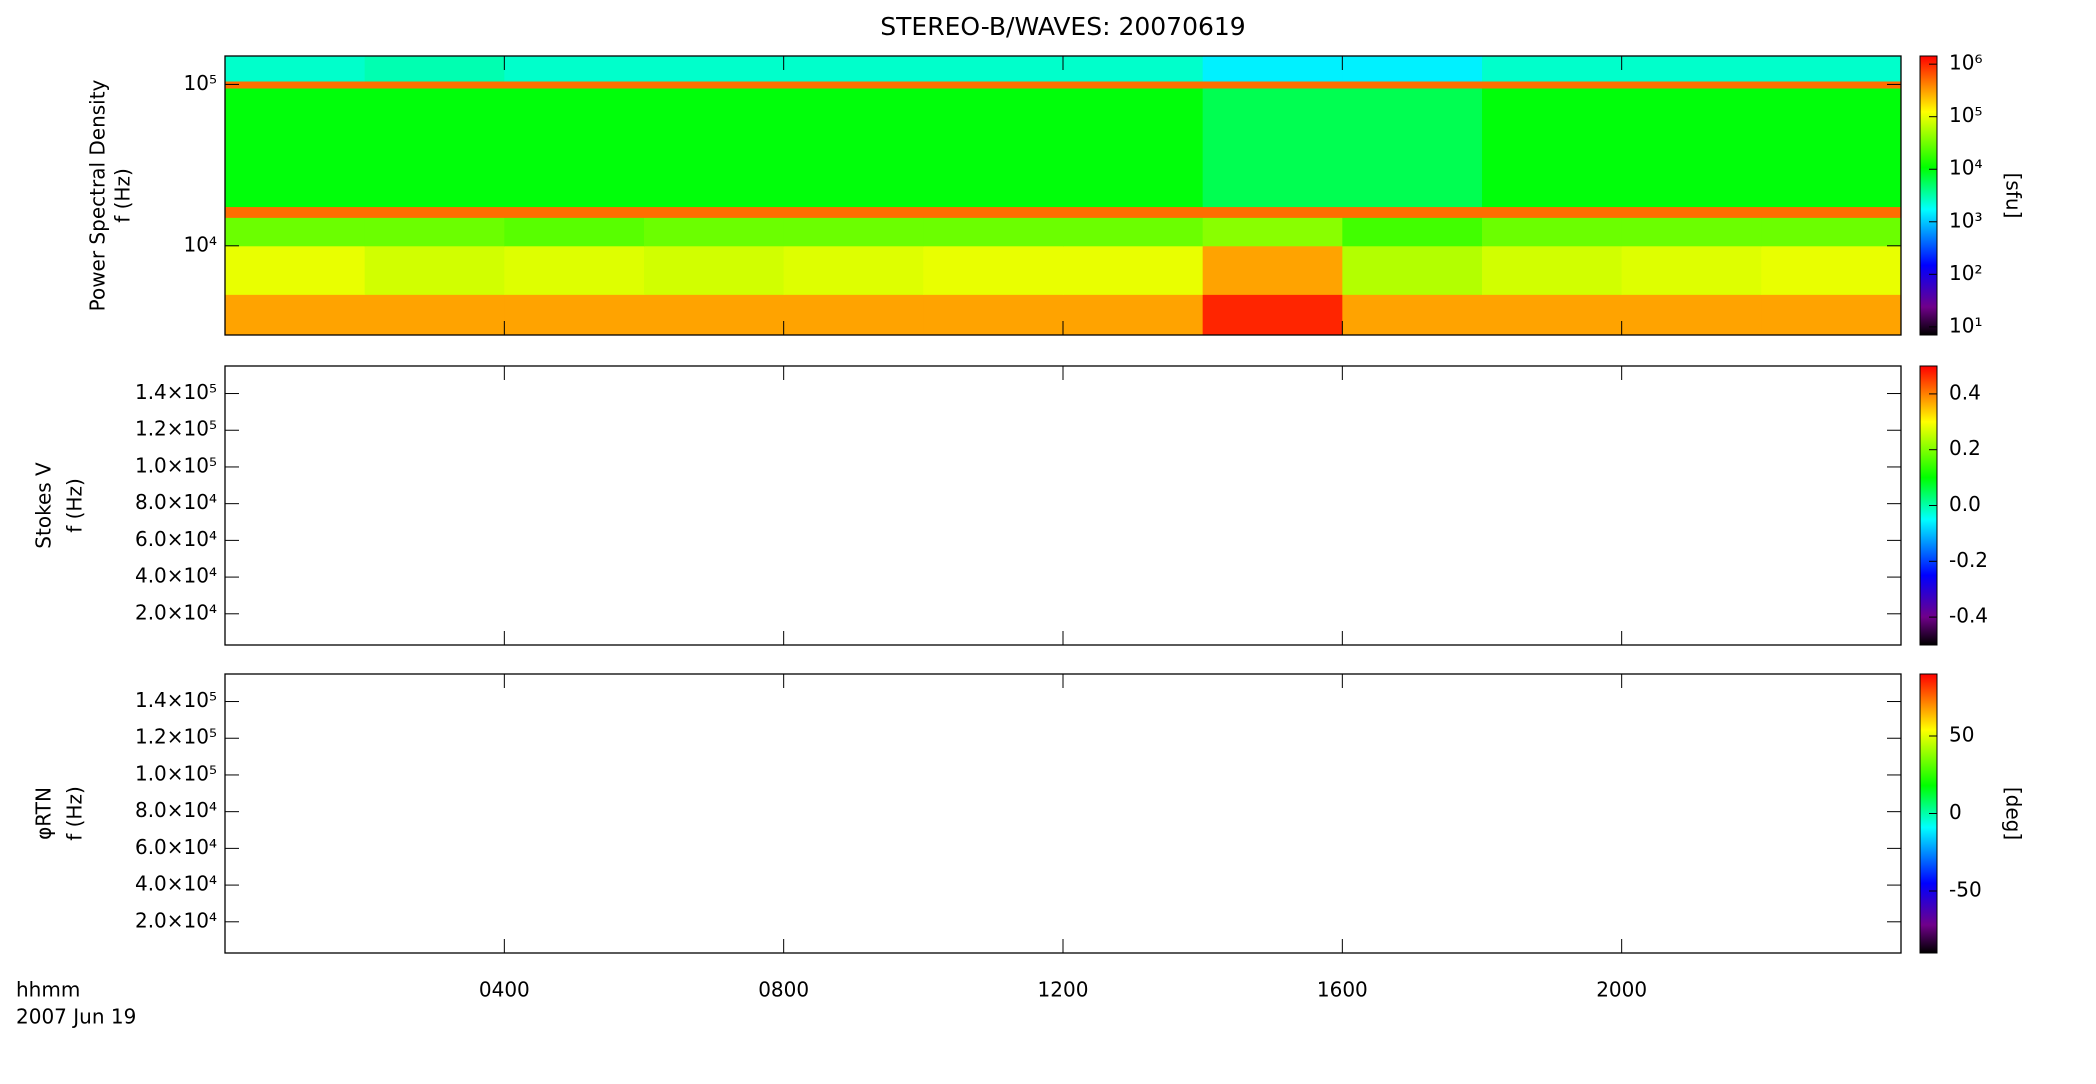 The image size is (2096, 1084). What do you see at coordinates (176, 429) in the screenshot?
I see `y-tick-label: 1.2×10⁵` at bounding box center [176, 429].